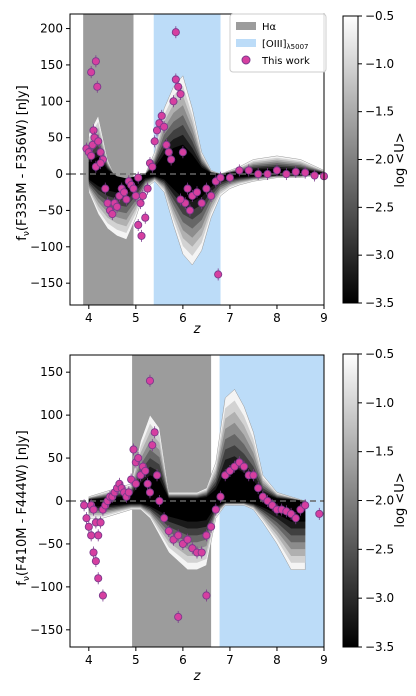 The width and height of the screenshot is (416, 696). Describe the element at coordinates (400, 499) in the screenshot. I see `colorbar-label: log <U>` at that location.